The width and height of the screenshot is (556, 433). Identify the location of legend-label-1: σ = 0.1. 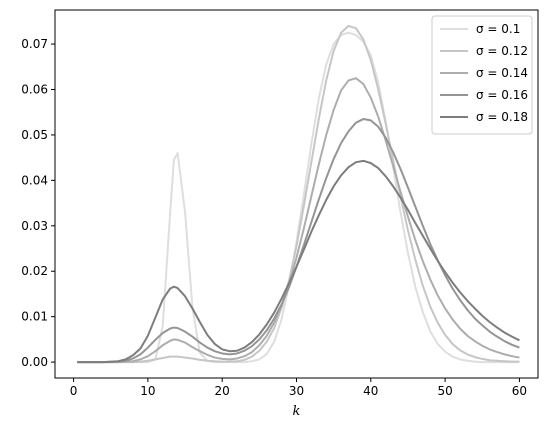
(498, 29).